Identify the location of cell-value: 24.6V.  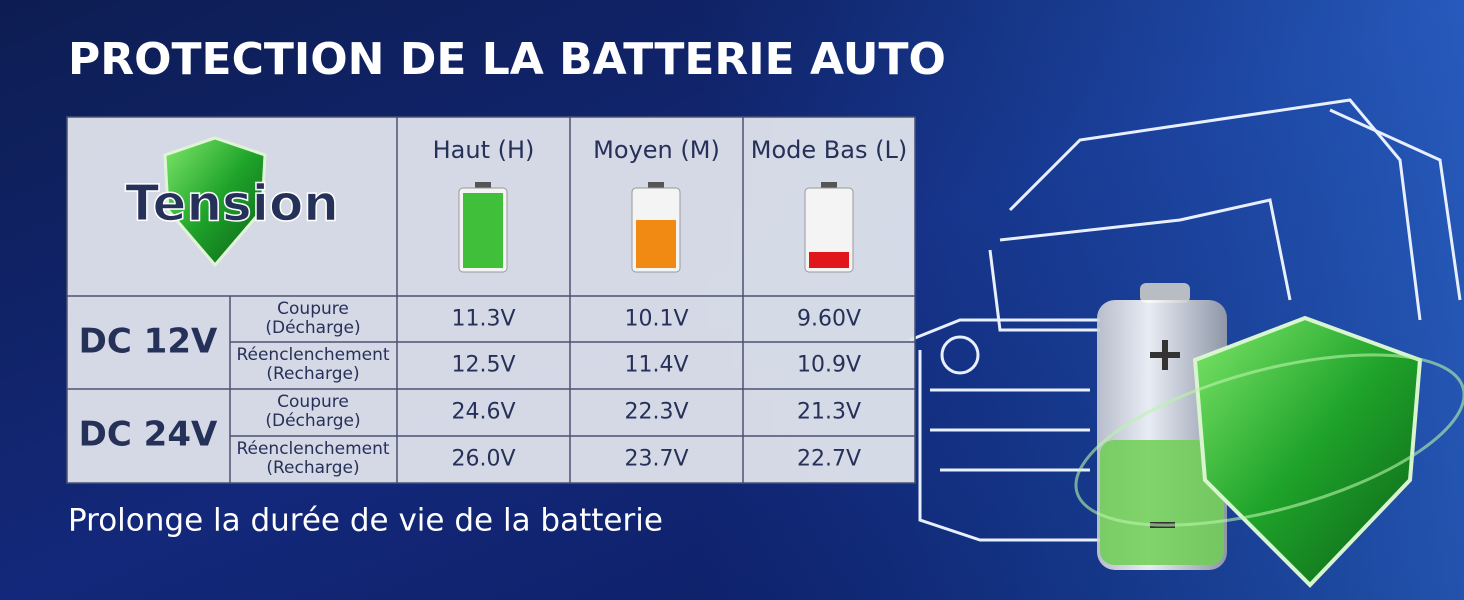
(483, 411).